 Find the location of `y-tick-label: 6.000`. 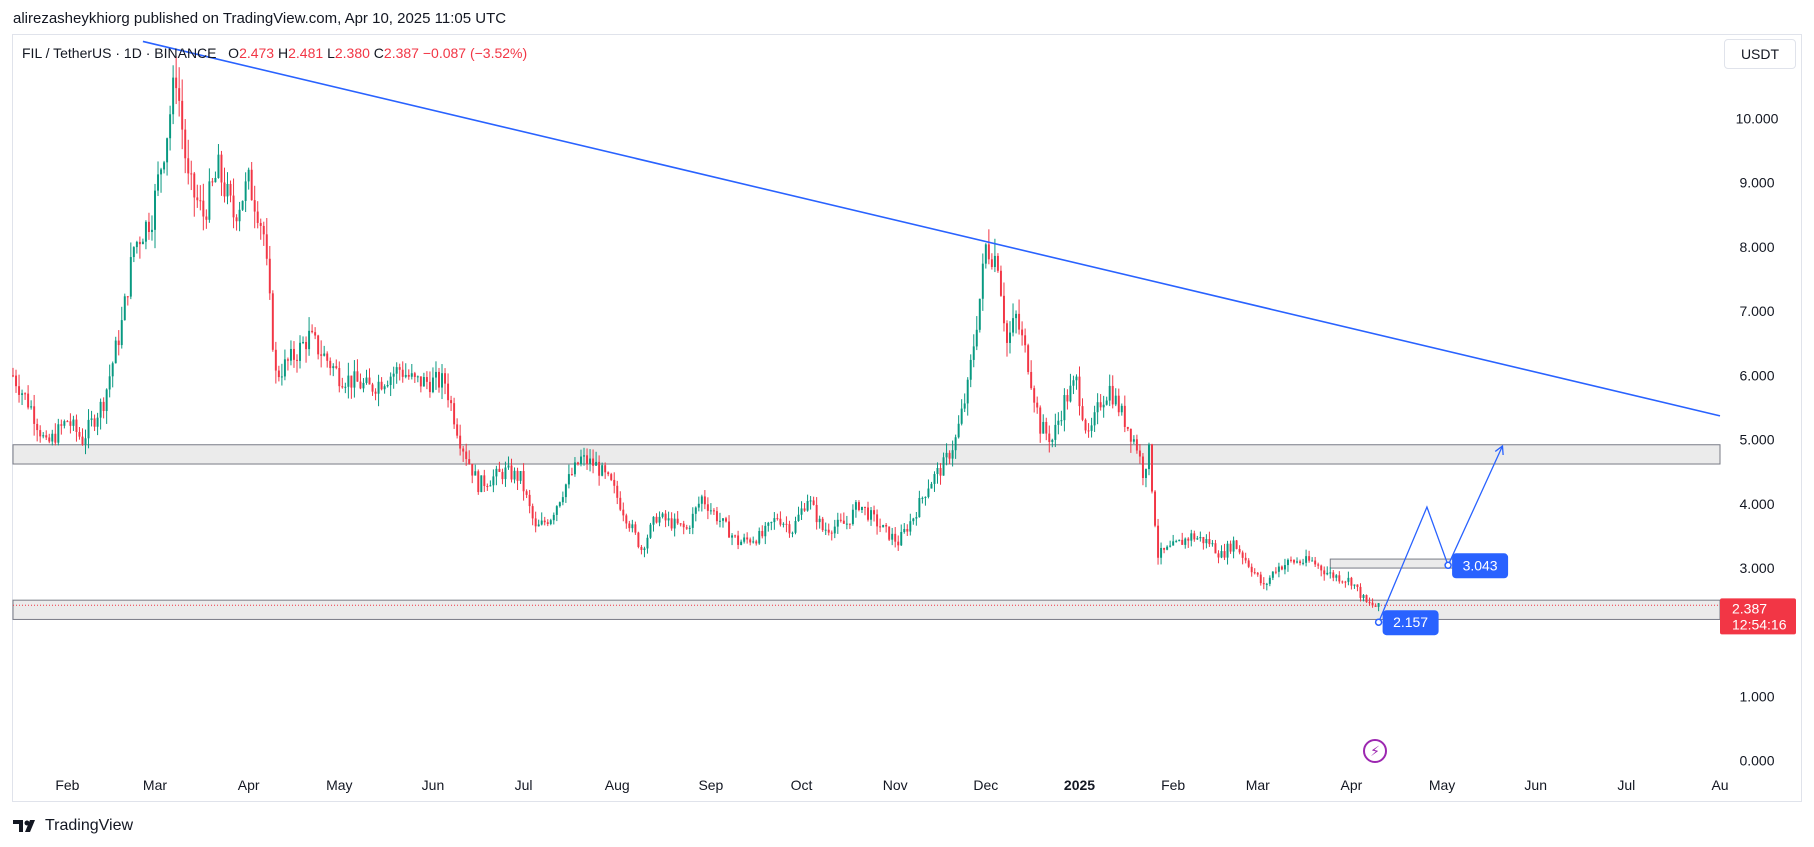

y-tick-label: 6.000 is located at coordinates (1756, 375).